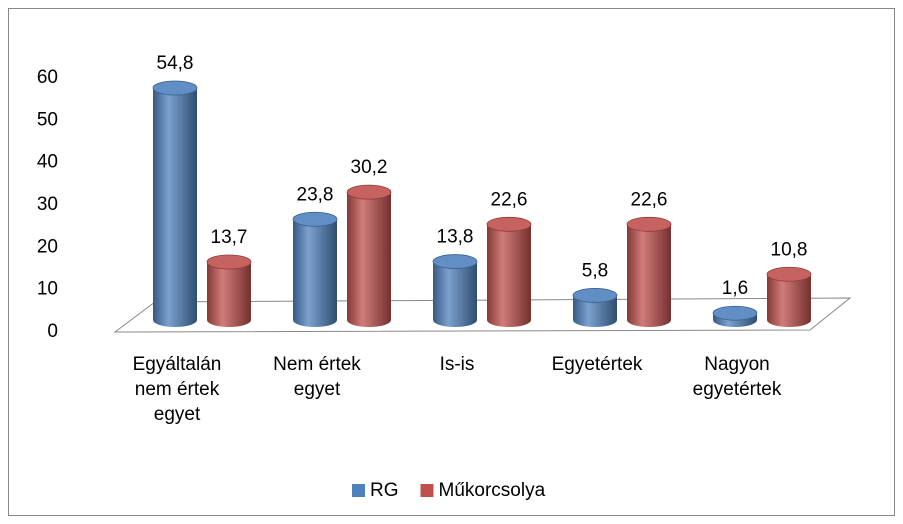 This screenshot has height=524, width=903. I want to click on data-label: 5,8, so click(595, 270).